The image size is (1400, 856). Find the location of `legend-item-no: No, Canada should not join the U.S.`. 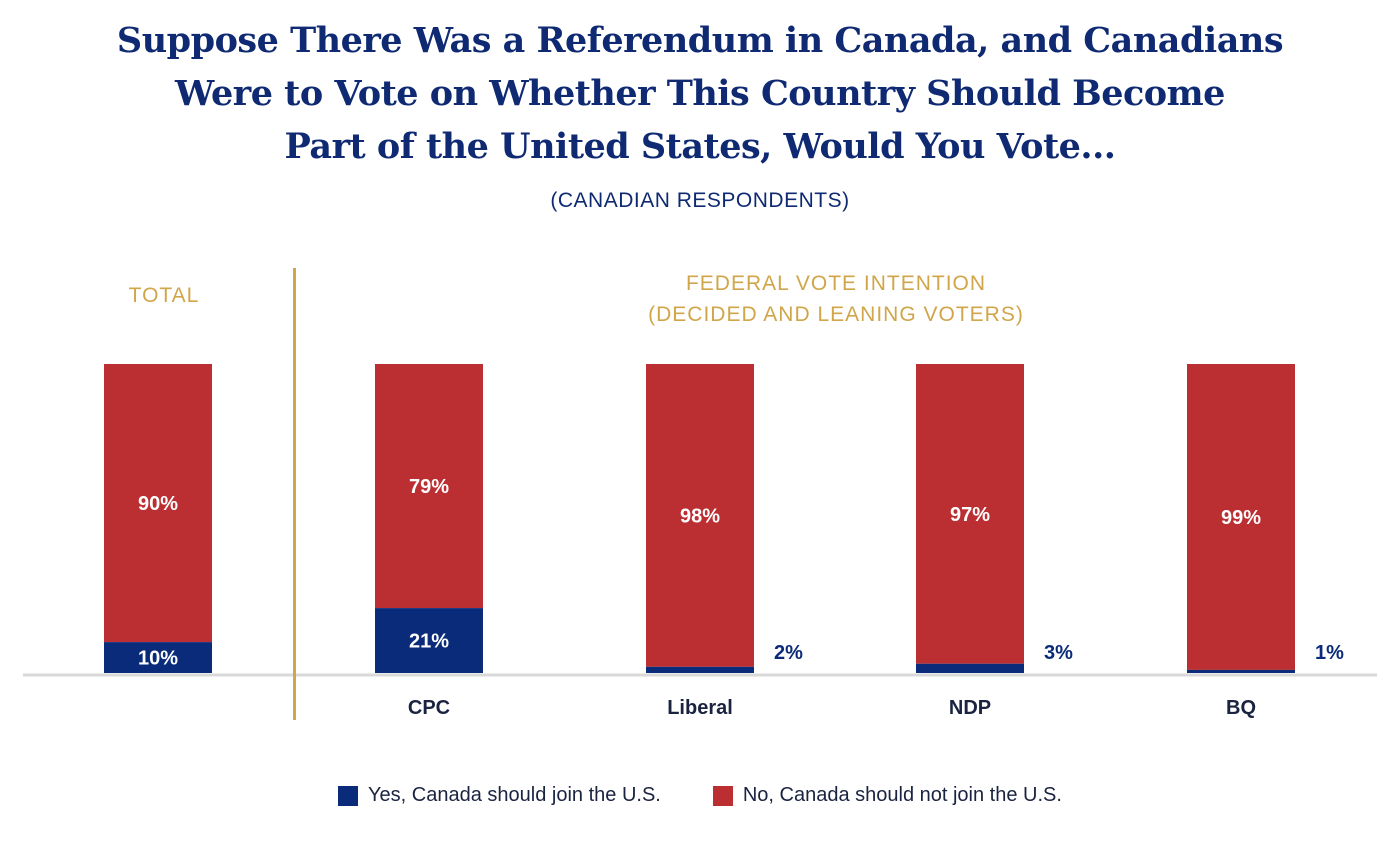

legend-item-no: No, Canada should not join the U.S. is located at coordinates (887, 795).